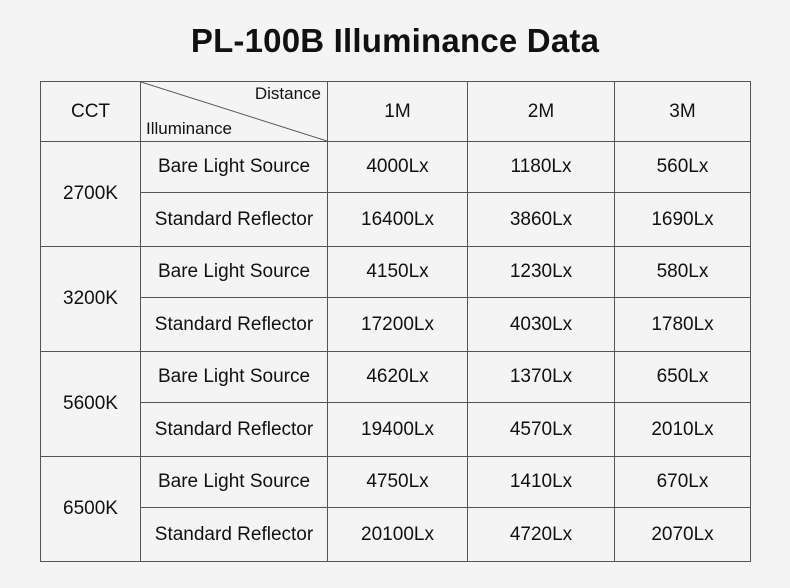 The image size is (790, 588). I want to click on lux-value-cell: 4150Lx, so click(397, 272).